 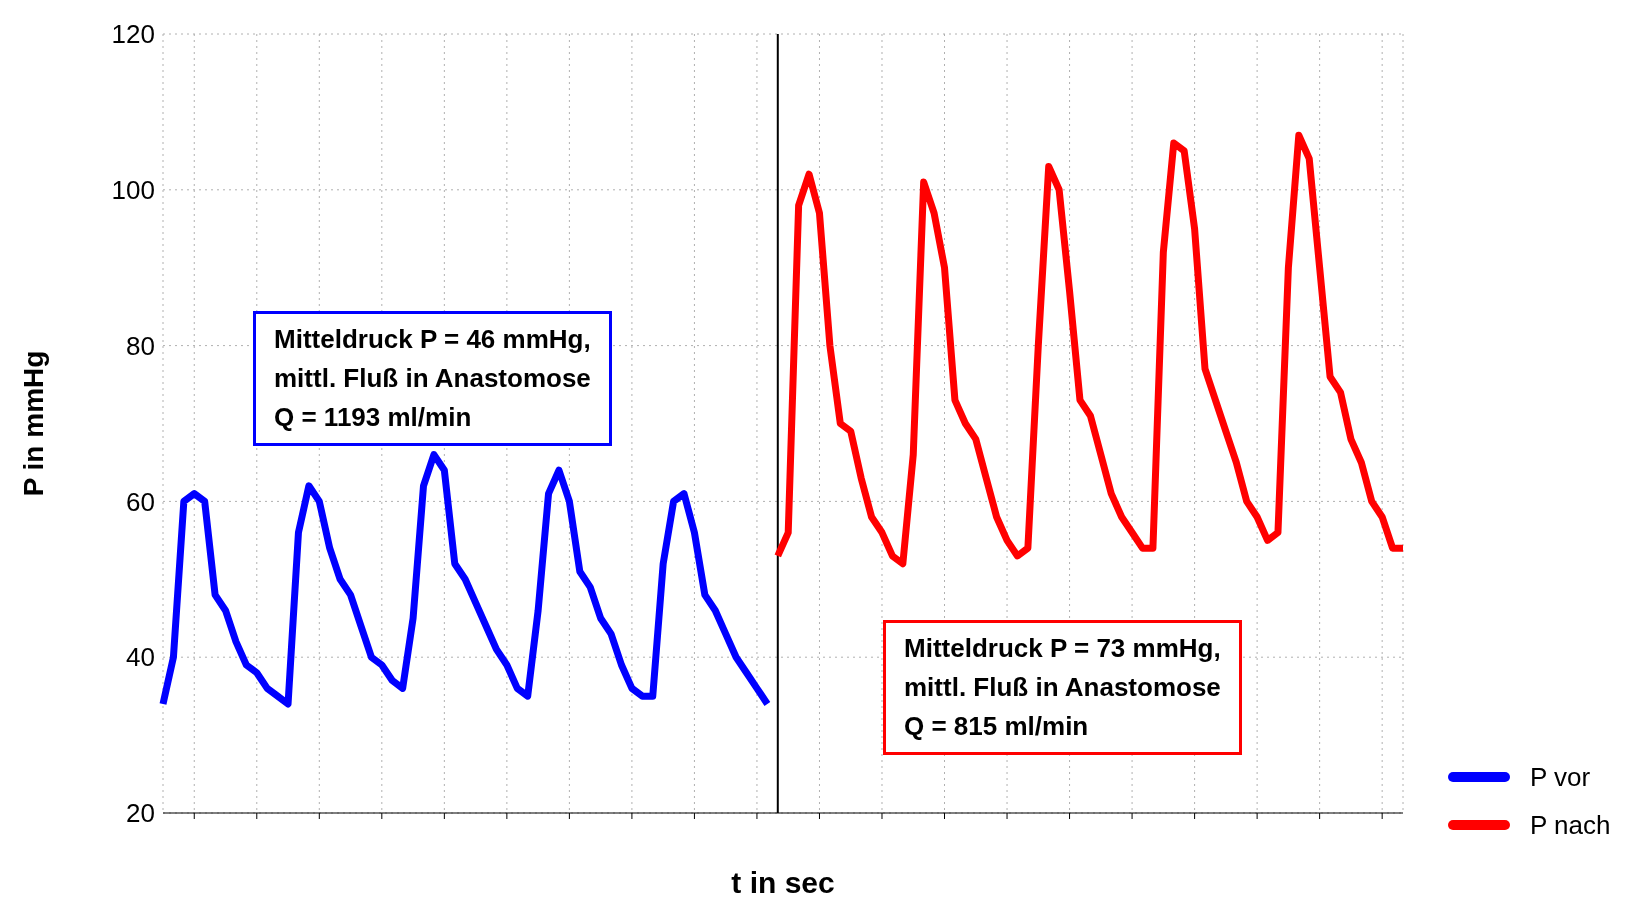 I want to click on y-tick-label: 100, so click(x=133, y=190).